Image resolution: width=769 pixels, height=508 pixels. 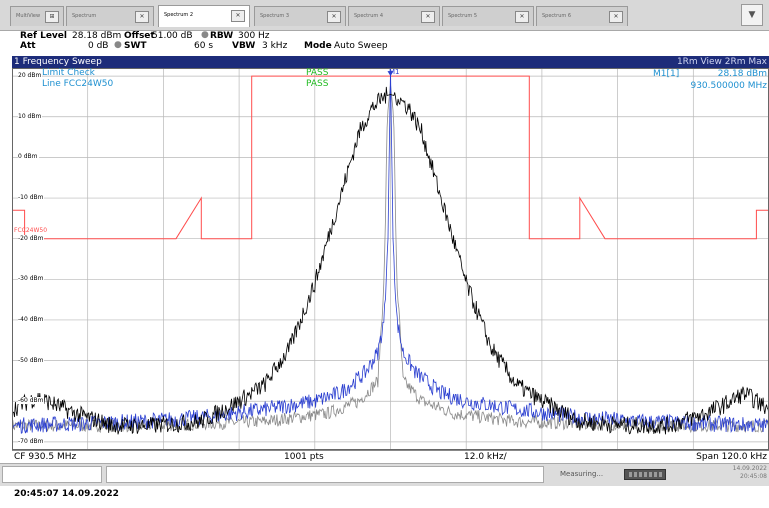 What do you see at coordinates (645, 474) in the screenshot?
I see `progress-bar` at bounding box center [645, 474].